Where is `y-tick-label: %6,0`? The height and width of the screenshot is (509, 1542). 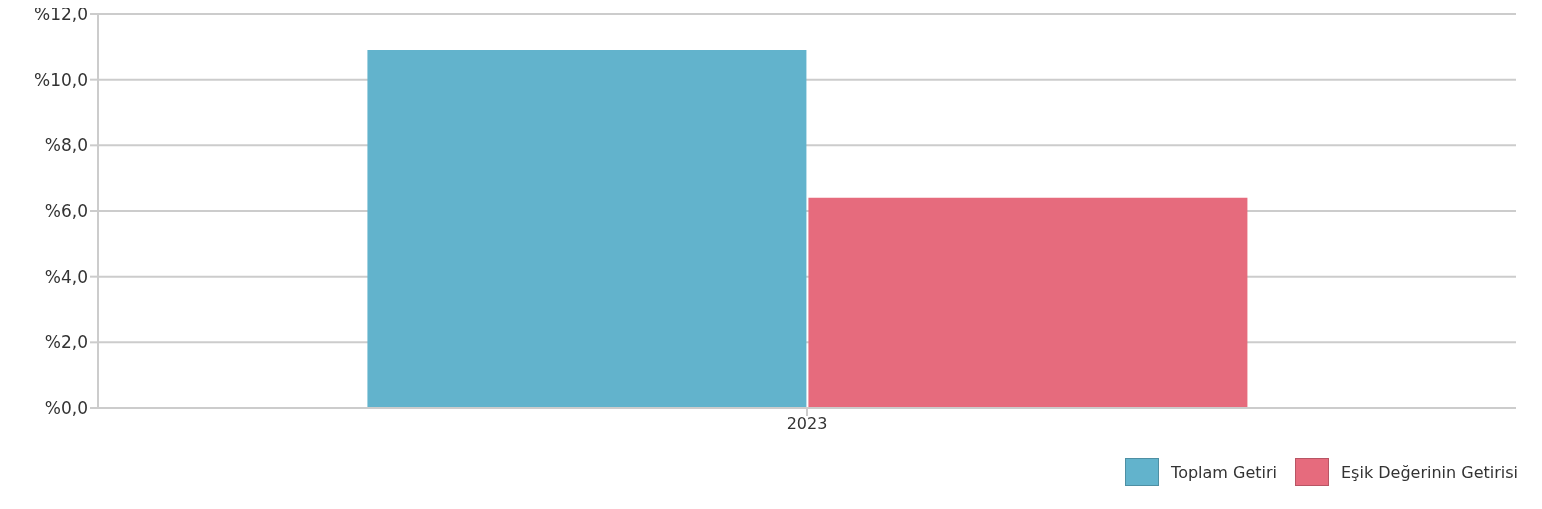 y-tick-label: %6,0 is located at coordinates (66, 211).